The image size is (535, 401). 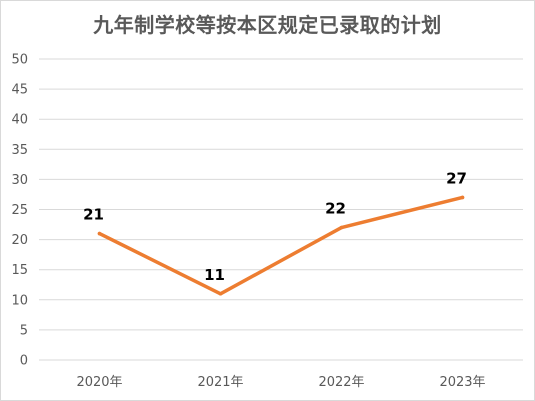 I want to click on chart-title: 九年制学校等按本区规定已录取的计划, so click(x=267, y=25).